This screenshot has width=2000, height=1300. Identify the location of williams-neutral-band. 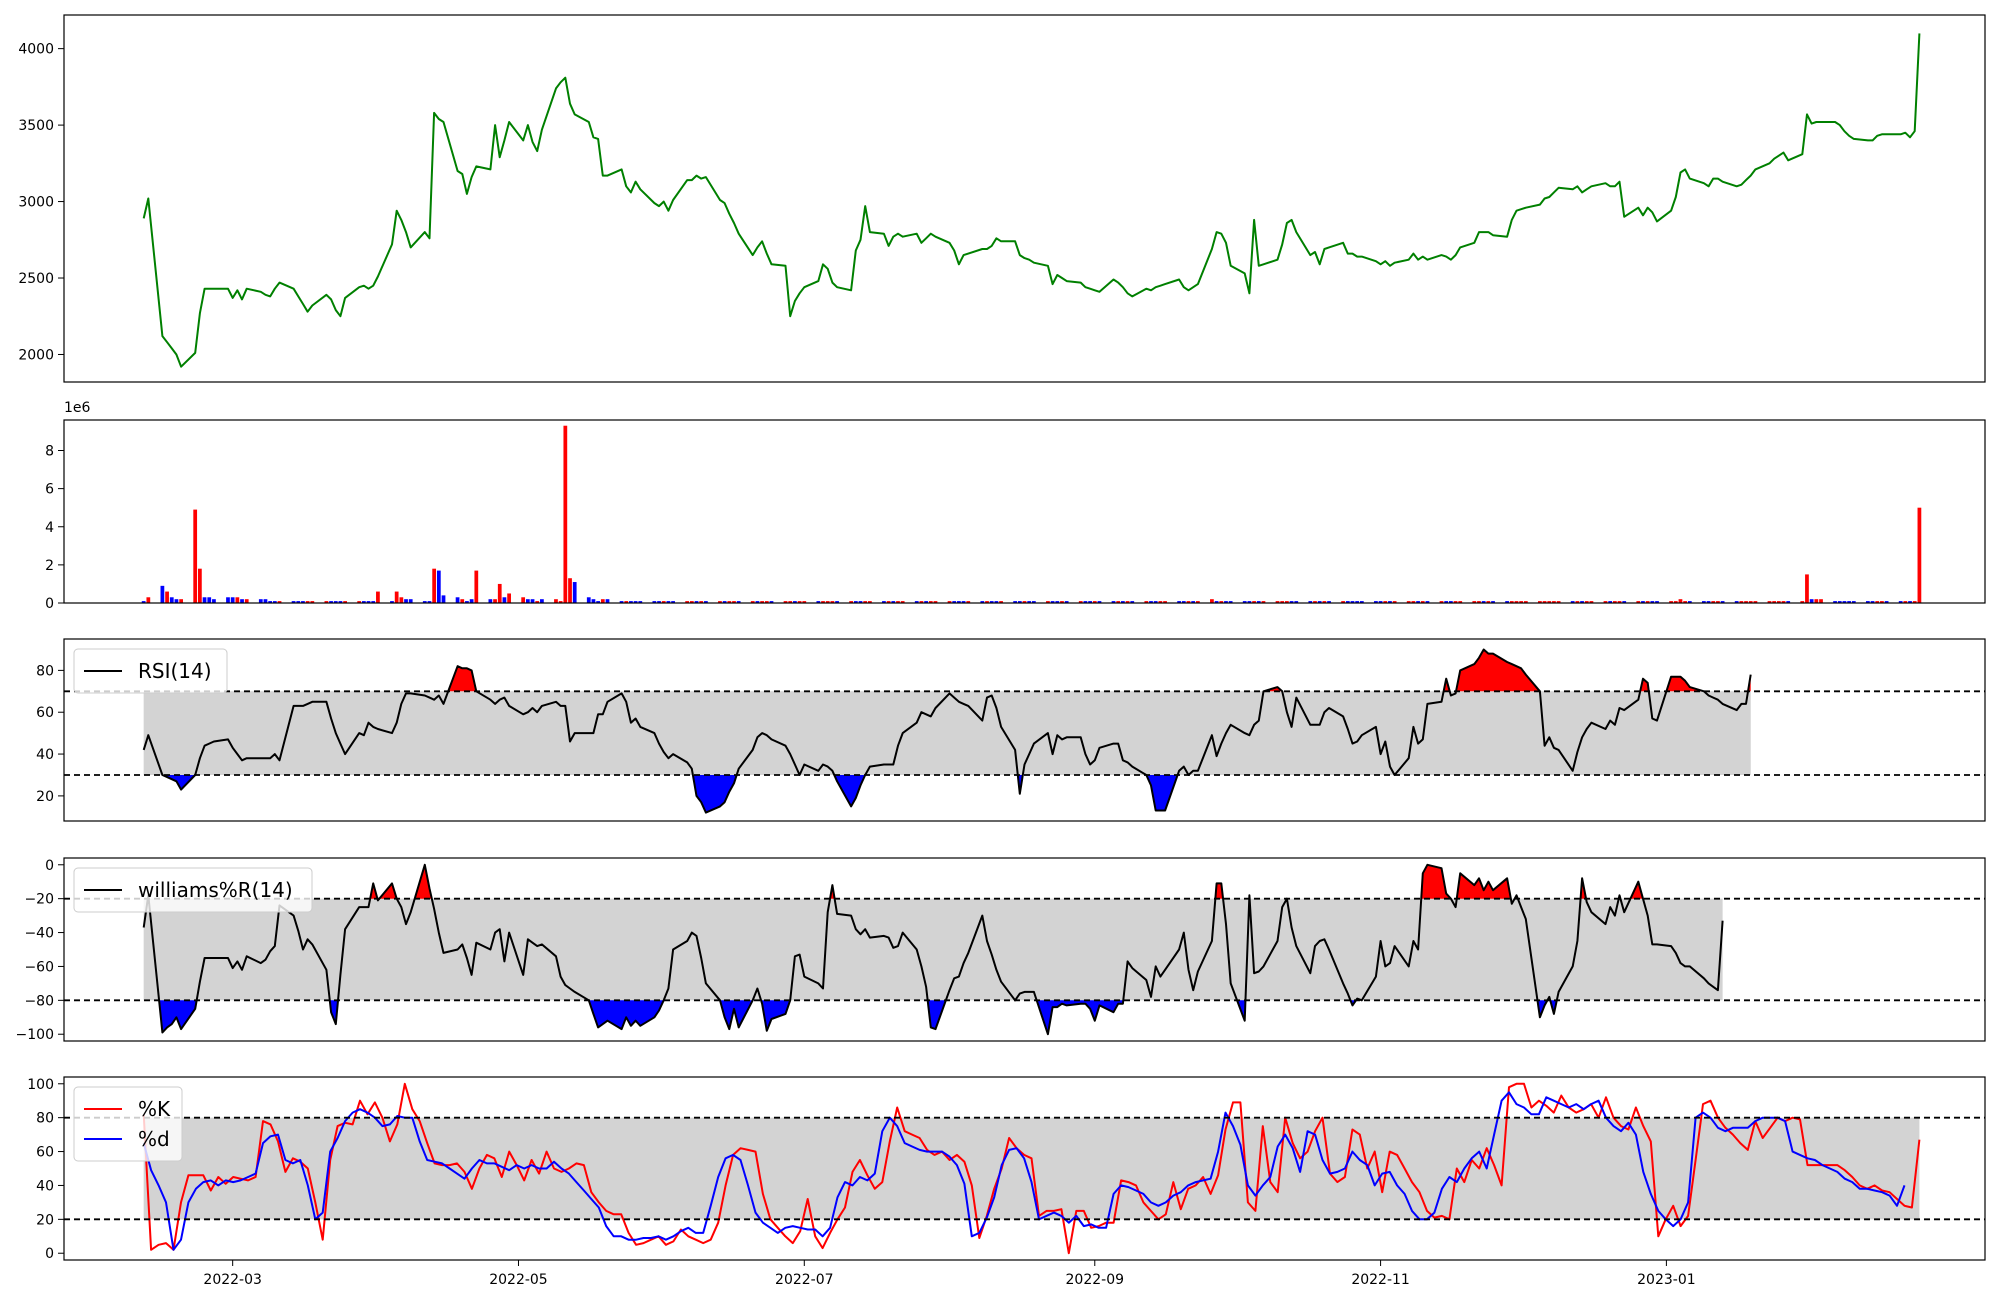
(933, 949).